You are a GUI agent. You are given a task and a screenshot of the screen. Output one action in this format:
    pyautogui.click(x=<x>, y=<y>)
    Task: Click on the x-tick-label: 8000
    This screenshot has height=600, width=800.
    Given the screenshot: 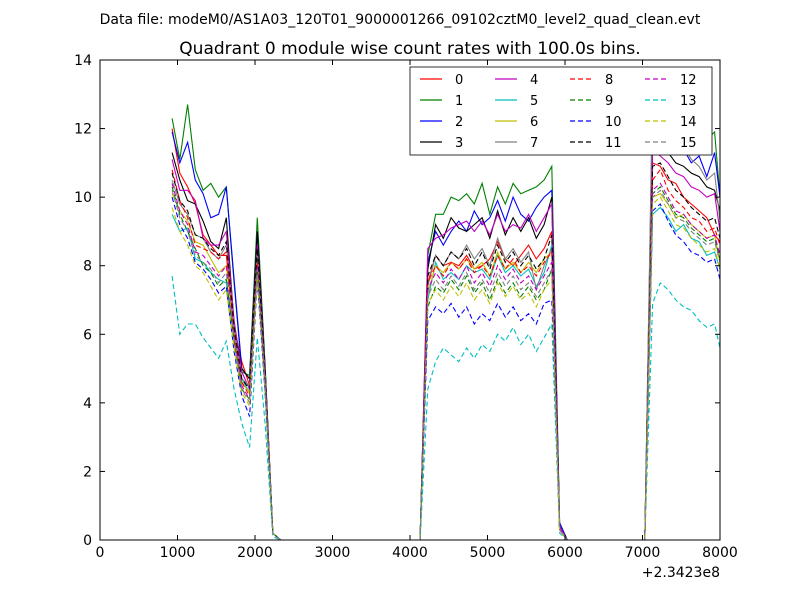 What is the action you would take?
    pyautogui.click(x=720, y=553)
    